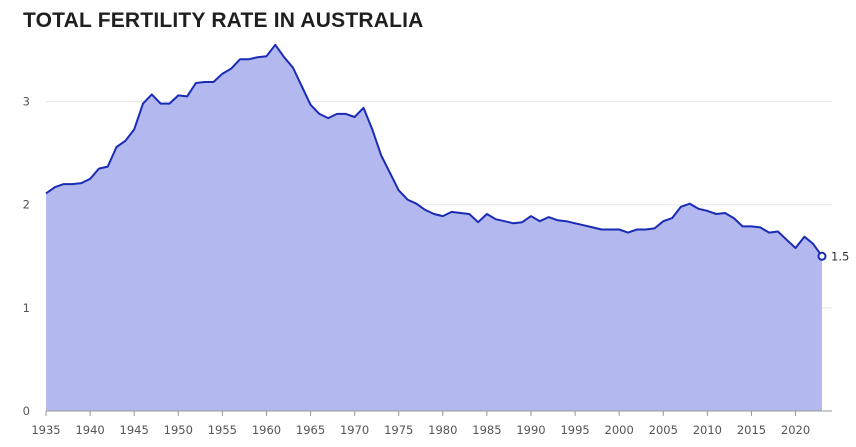 The height and width of the screenshot is (447, 856). I want to click on x-tick-label: 1980, so click(442, 430).